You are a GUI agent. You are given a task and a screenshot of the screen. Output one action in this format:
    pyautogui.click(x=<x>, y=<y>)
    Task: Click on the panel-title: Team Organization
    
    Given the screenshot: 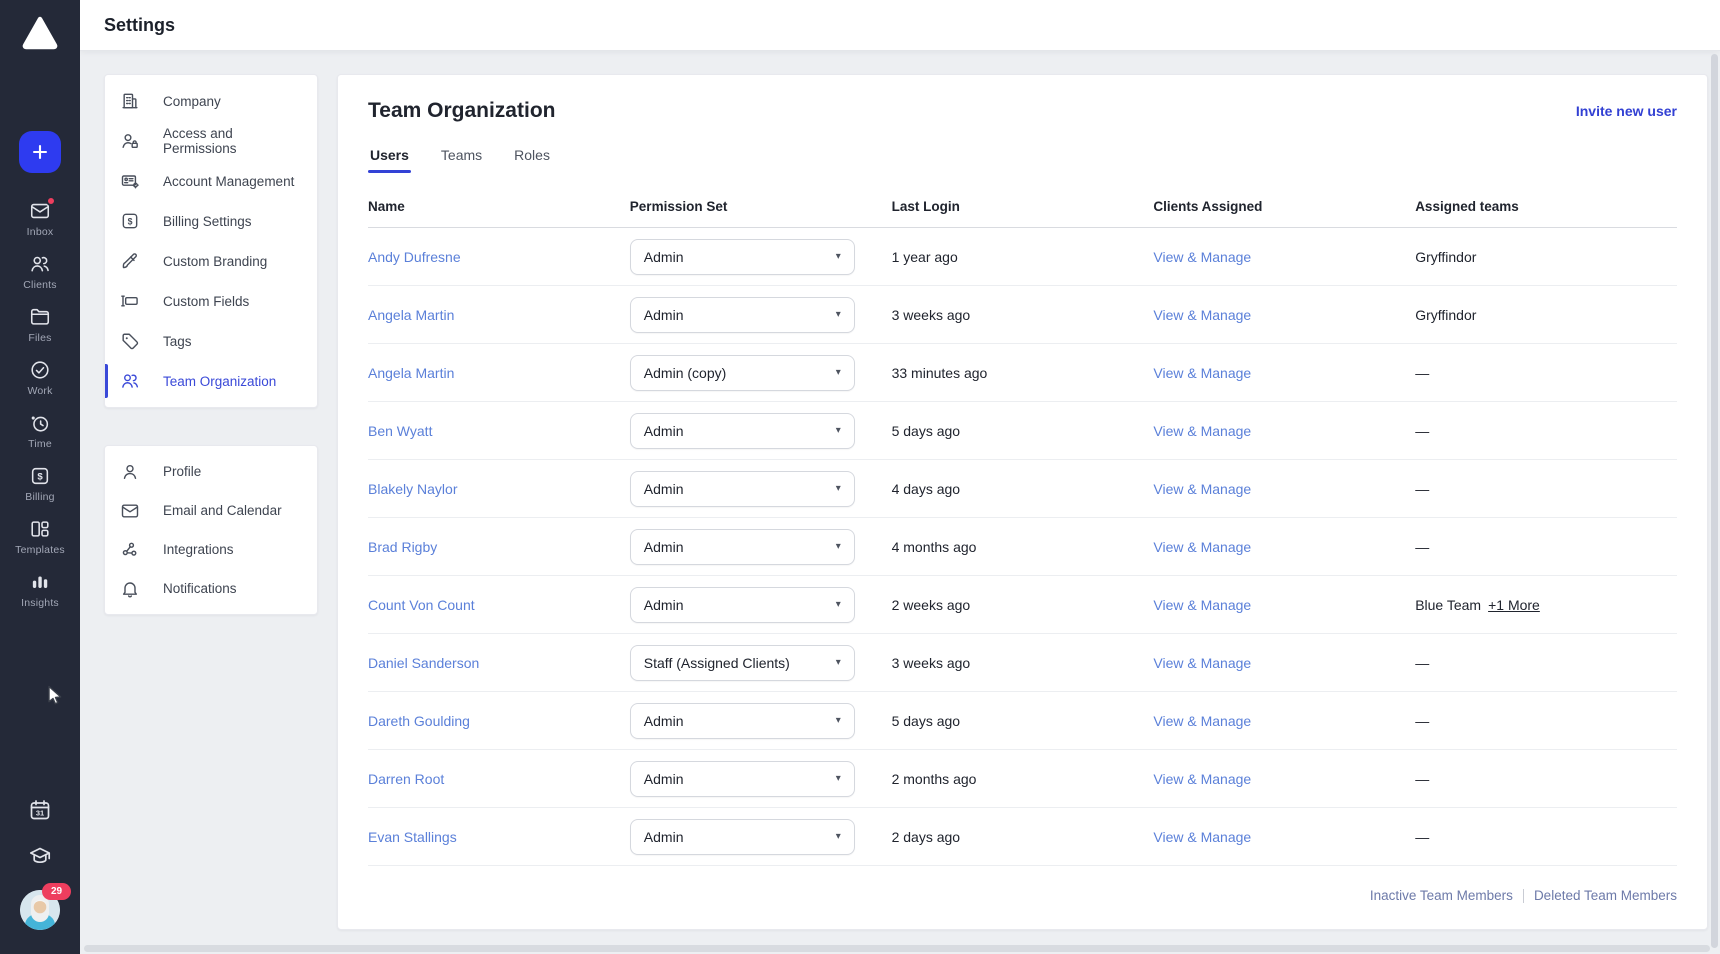 What is the action you would take?
    pyautogui.click(x=462, y=110)
    